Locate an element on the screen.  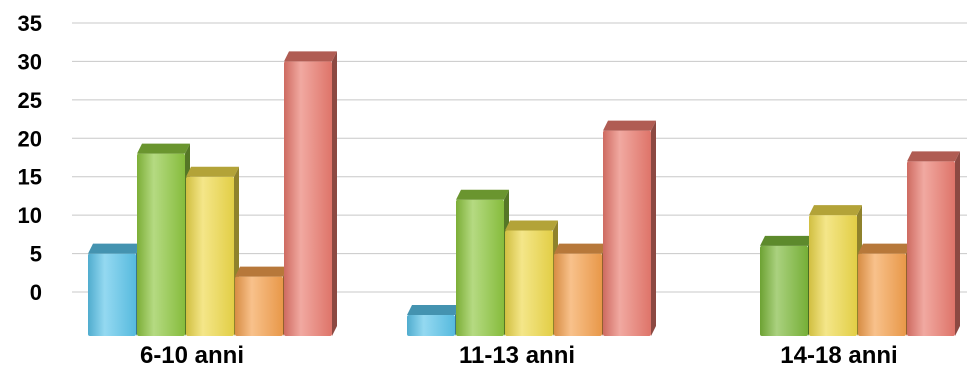
y-tick-label: 10 is located at coordinates (30, 215).